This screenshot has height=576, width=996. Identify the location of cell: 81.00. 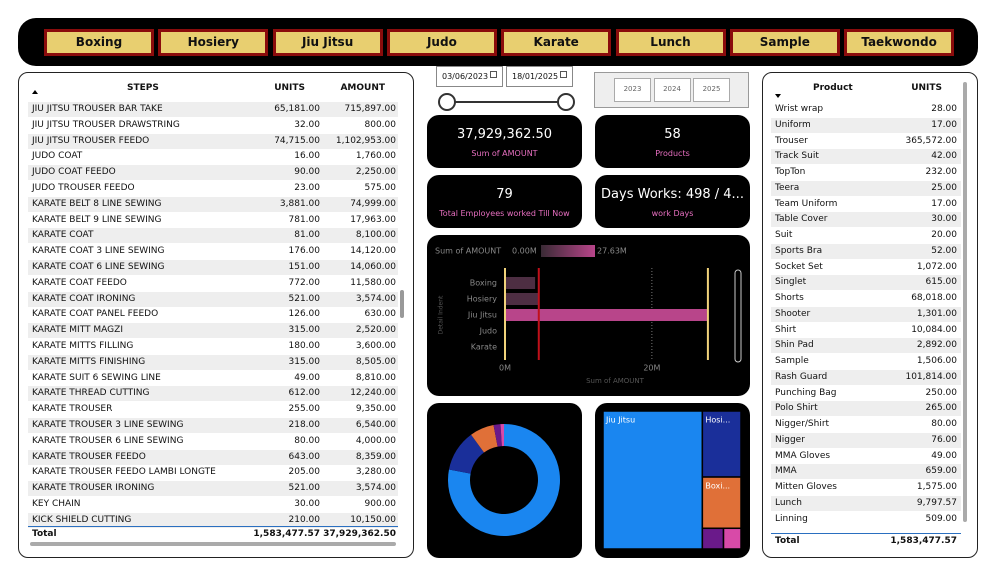
(307, 235).